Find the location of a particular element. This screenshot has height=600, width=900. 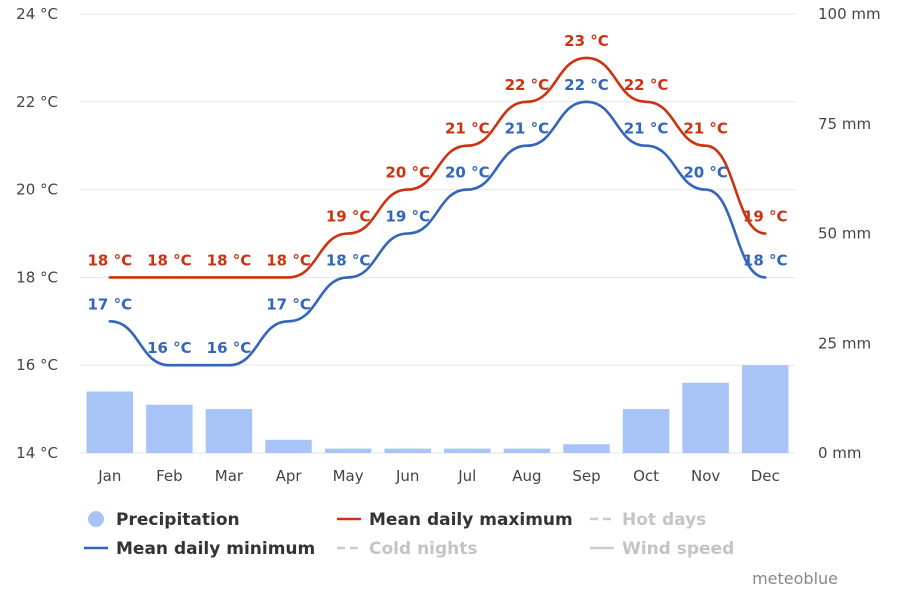

month-label: Oct is located at coordinates (646, 476).